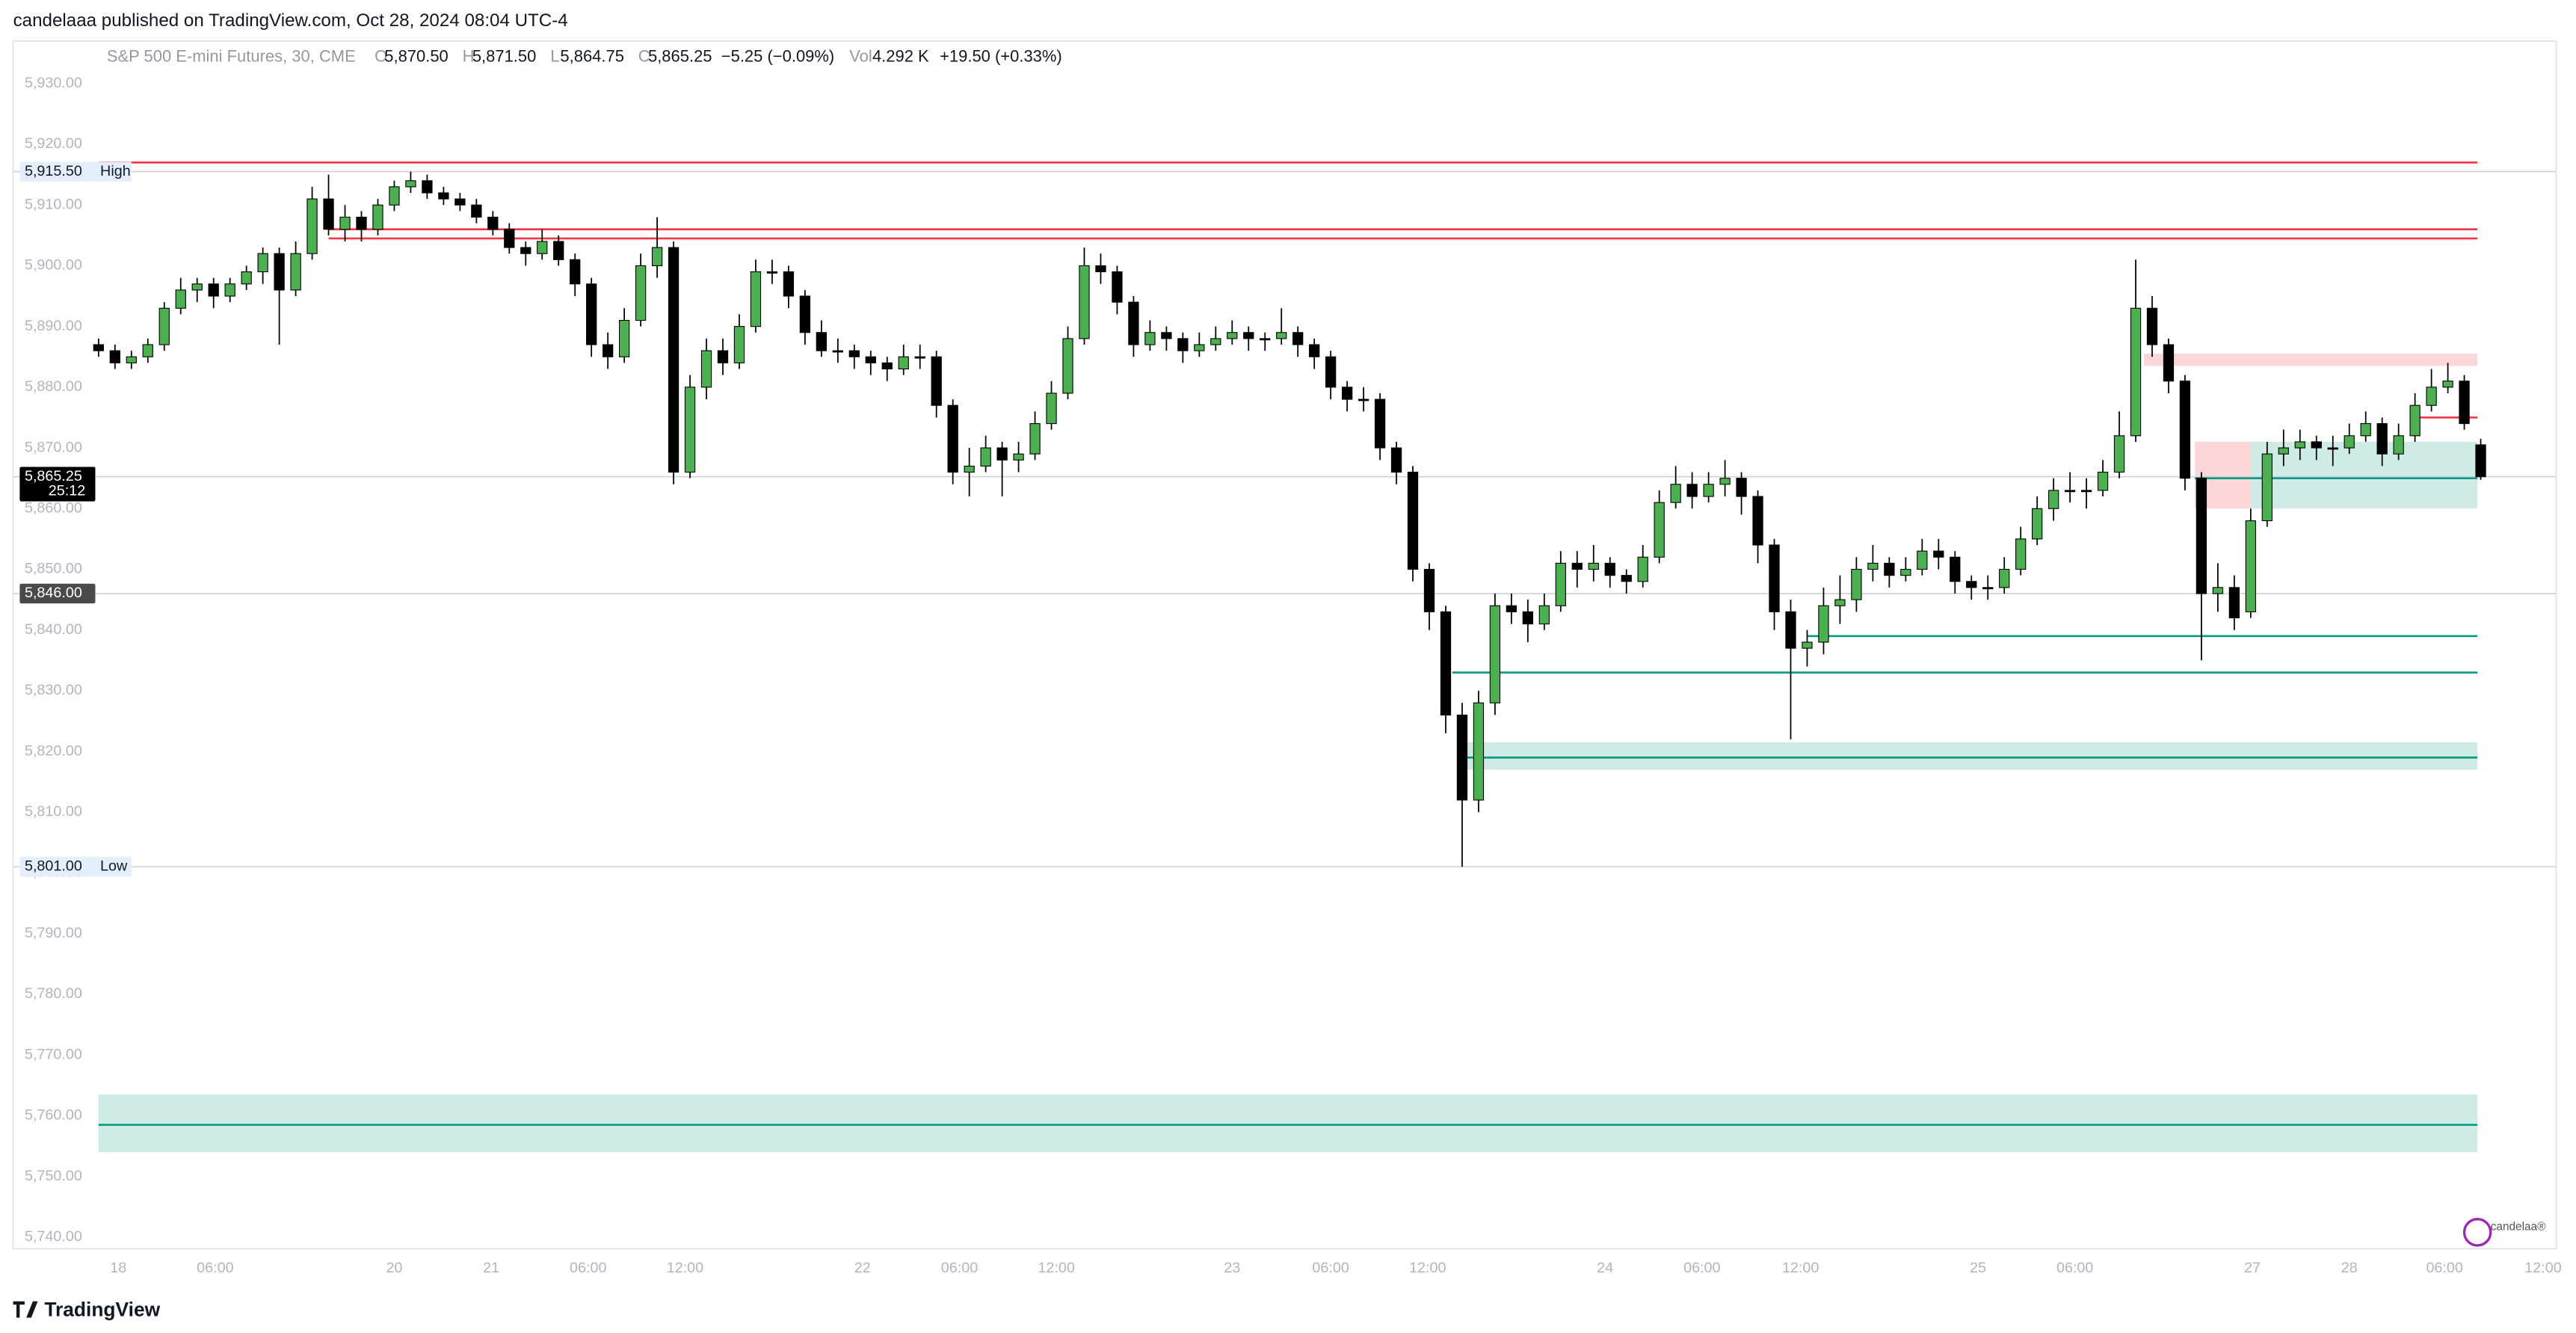 The height and width of the screenshot is (1333, 2576). What do you see at coordinates (416, 56) in the screenshot?
I see `ohlc-value: 5,870.50` at bounding box center [416, 56].